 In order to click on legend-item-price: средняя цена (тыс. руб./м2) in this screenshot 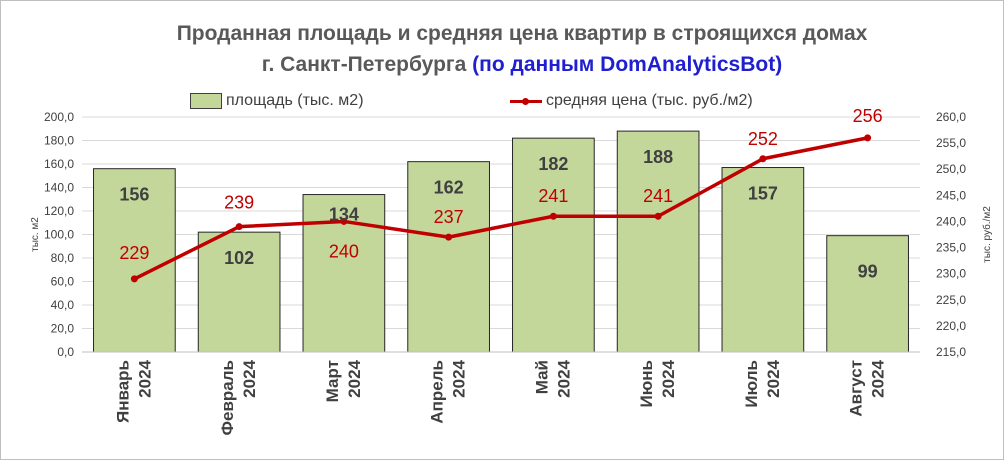, I will do `click(631, 101)`.